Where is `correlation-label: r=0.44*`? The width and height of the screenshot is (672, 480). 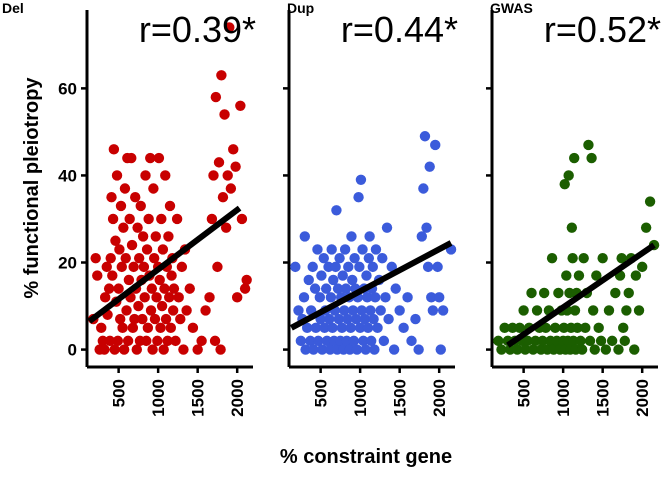
correlation-label: r=0.44* is located at coordinates (399, 29).